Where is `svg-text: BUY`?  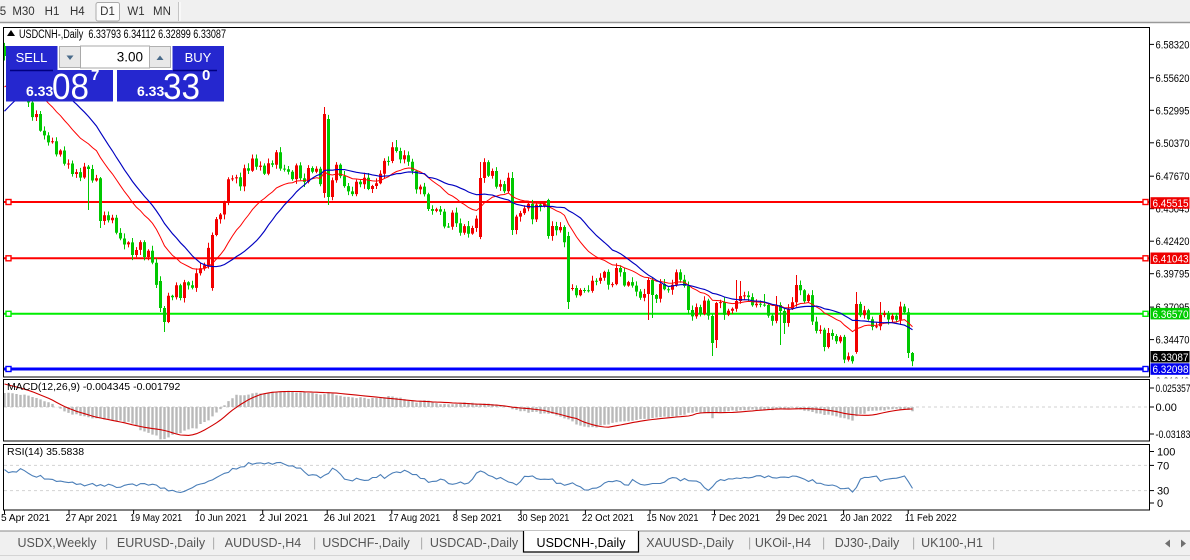 svg-text: BUY is located at coordinates (198, 57).